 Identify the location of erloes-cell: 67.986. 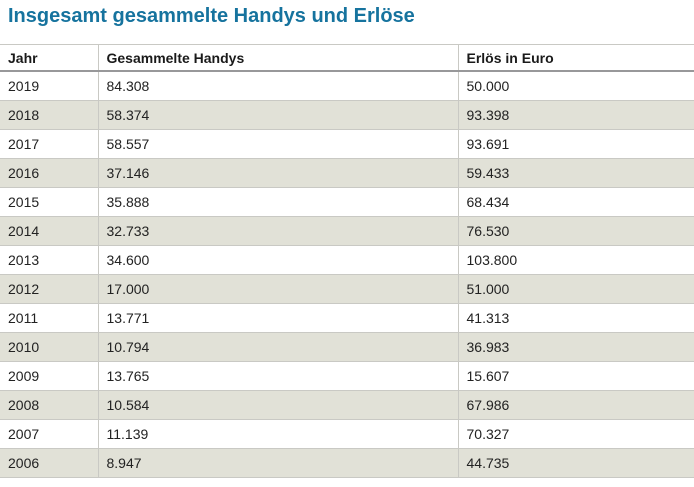
(575, 405).